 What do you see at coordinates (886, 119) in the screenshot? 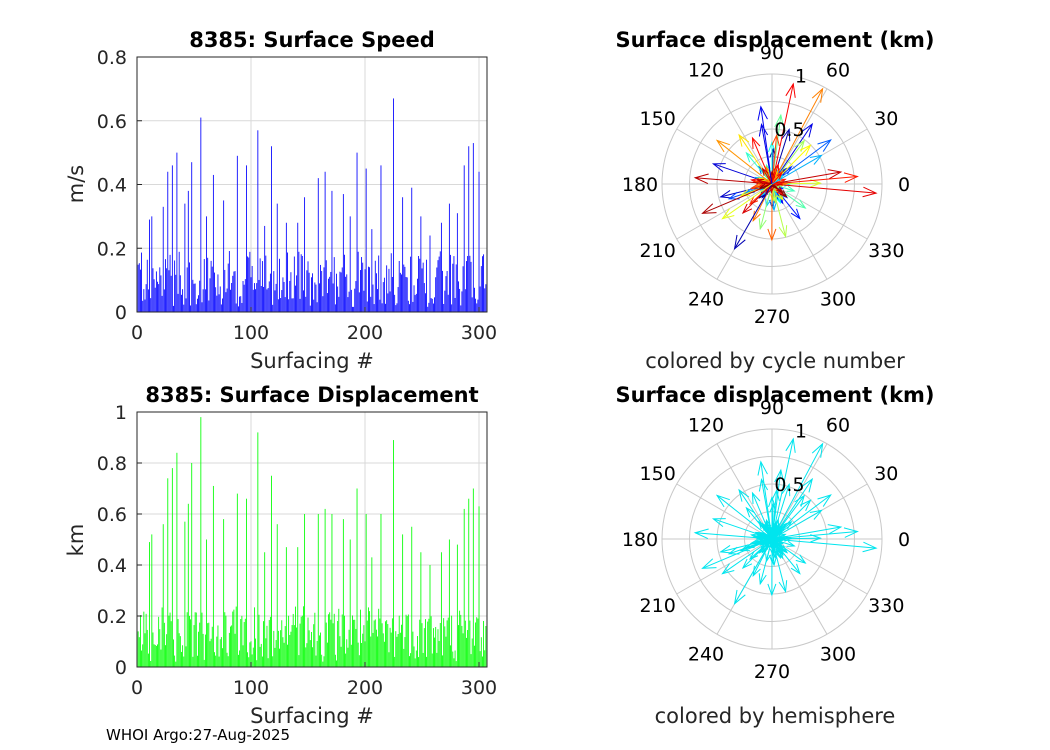
I see `polar1-angle-label: 30` at bounding box center [886, 119].